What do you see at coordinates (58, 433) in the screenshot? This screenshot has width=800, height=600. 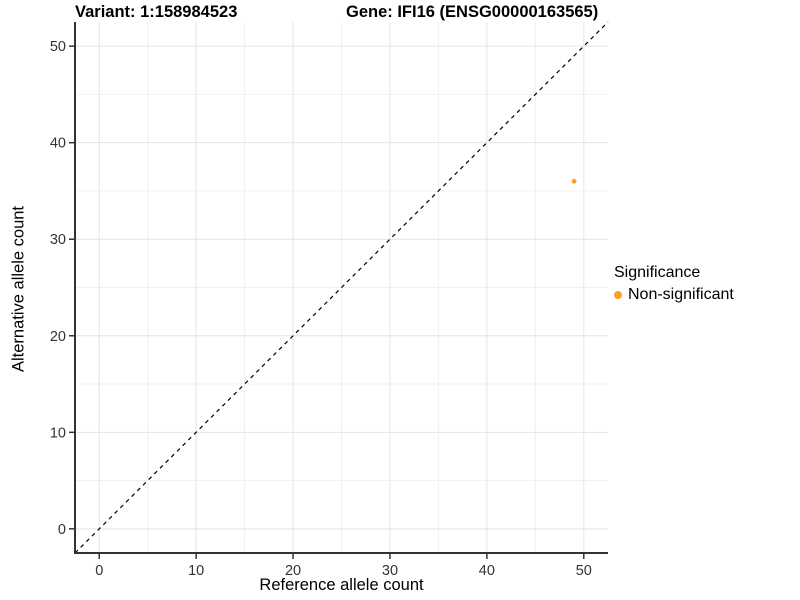 I see `y-tick-label: 10` at bounding box center [58, 433].